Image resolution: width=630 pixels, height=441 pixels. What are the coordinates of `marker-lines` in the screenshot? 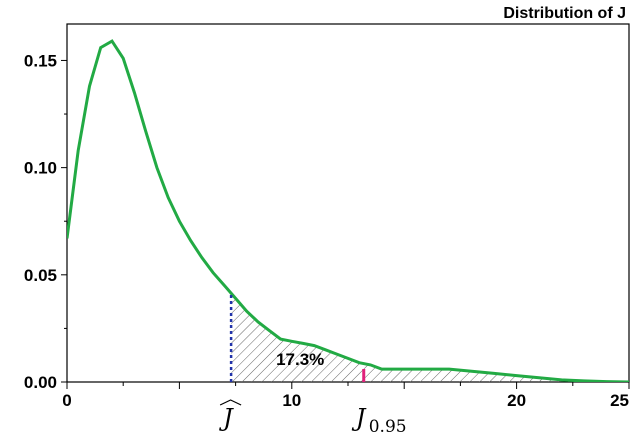 It's located at (297, 337).